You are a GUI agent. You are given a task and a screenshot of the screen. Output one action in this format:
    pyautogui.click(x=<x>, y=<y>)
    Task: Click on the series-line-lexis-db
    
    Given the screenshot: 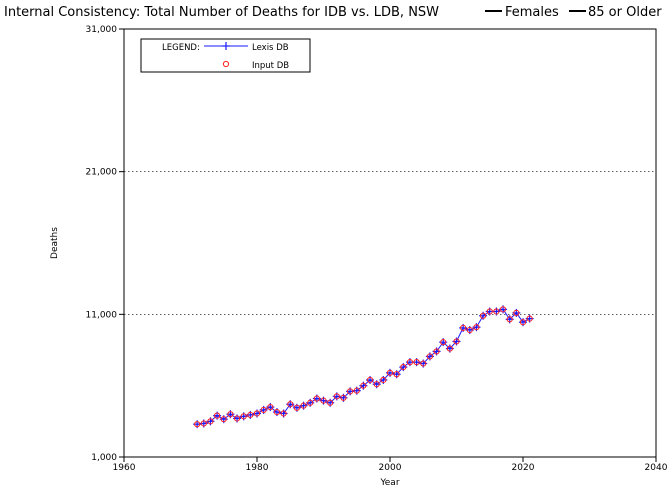 What is the action you would take?
    pyautogui.click(x=363, y=366)
    